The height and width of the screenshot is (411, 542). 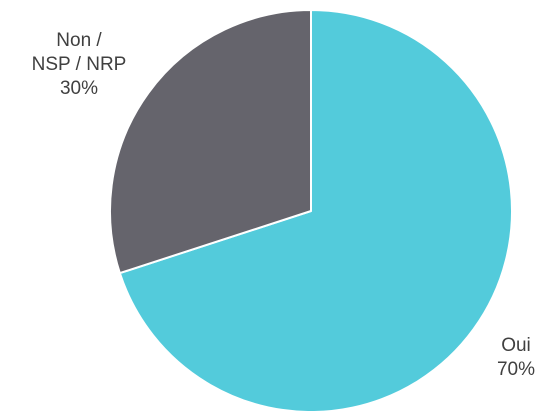 What do you see at coordinates (79, 40) in the screenshot?
I see `slice-category-label-non-nsp-nrp: Non /` at bounding box center [79, 40].